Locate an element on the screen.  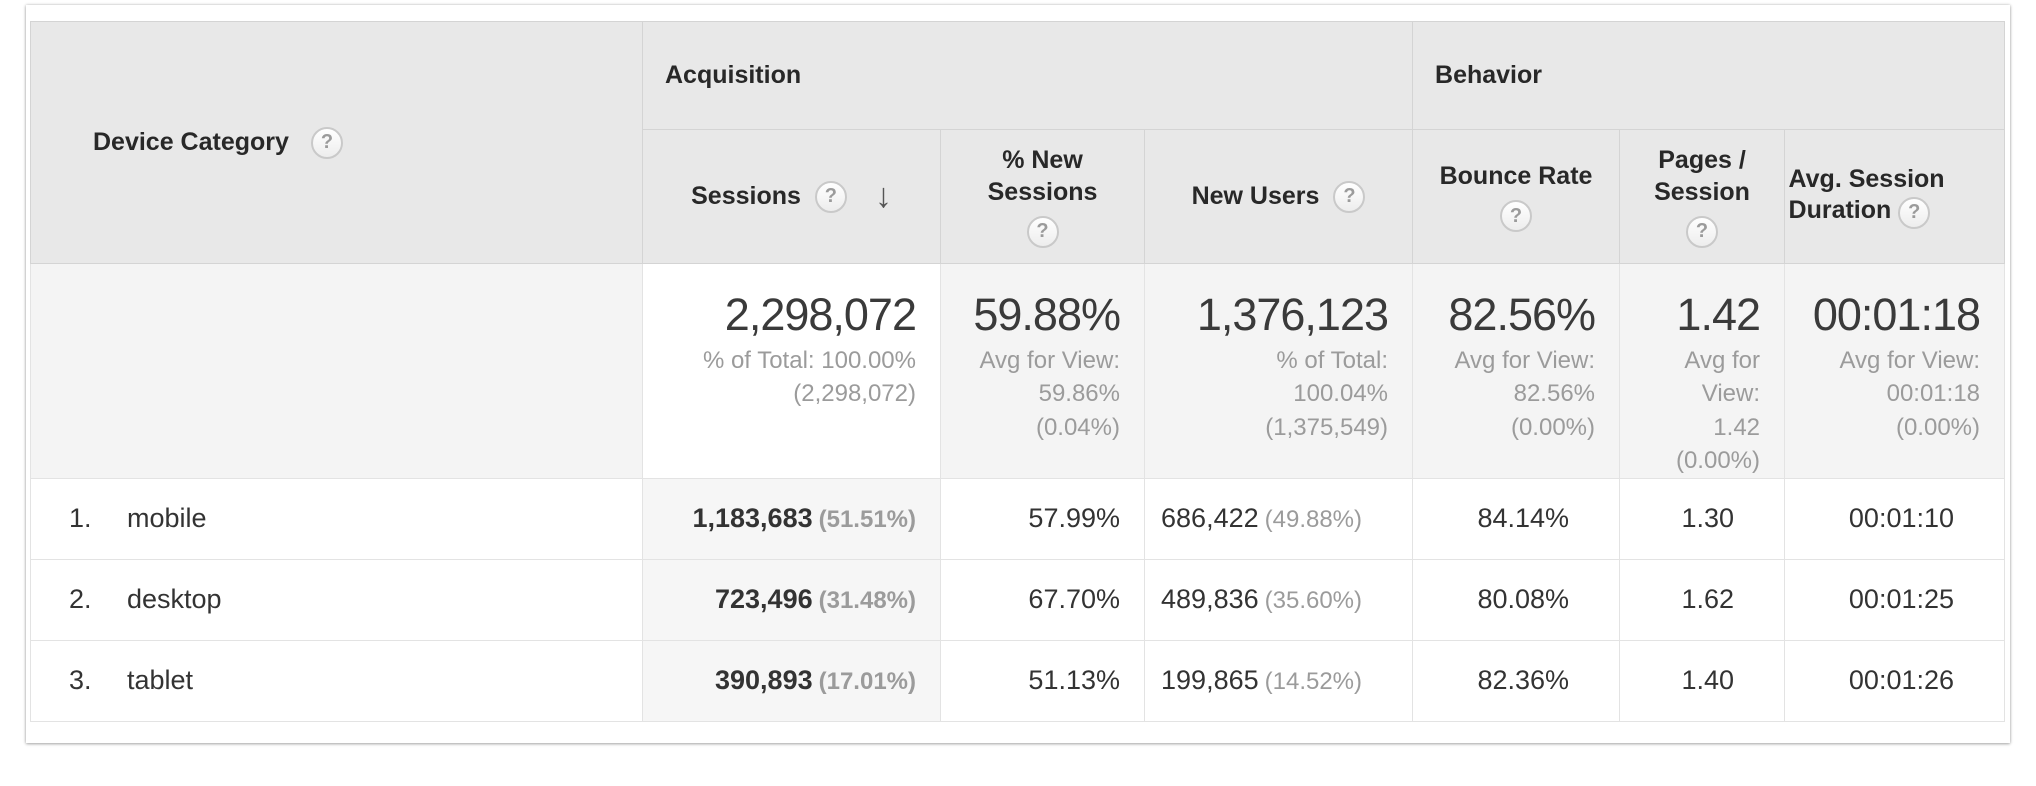
section-header-behavior: Behavior is located at coordinates (1709, 75).